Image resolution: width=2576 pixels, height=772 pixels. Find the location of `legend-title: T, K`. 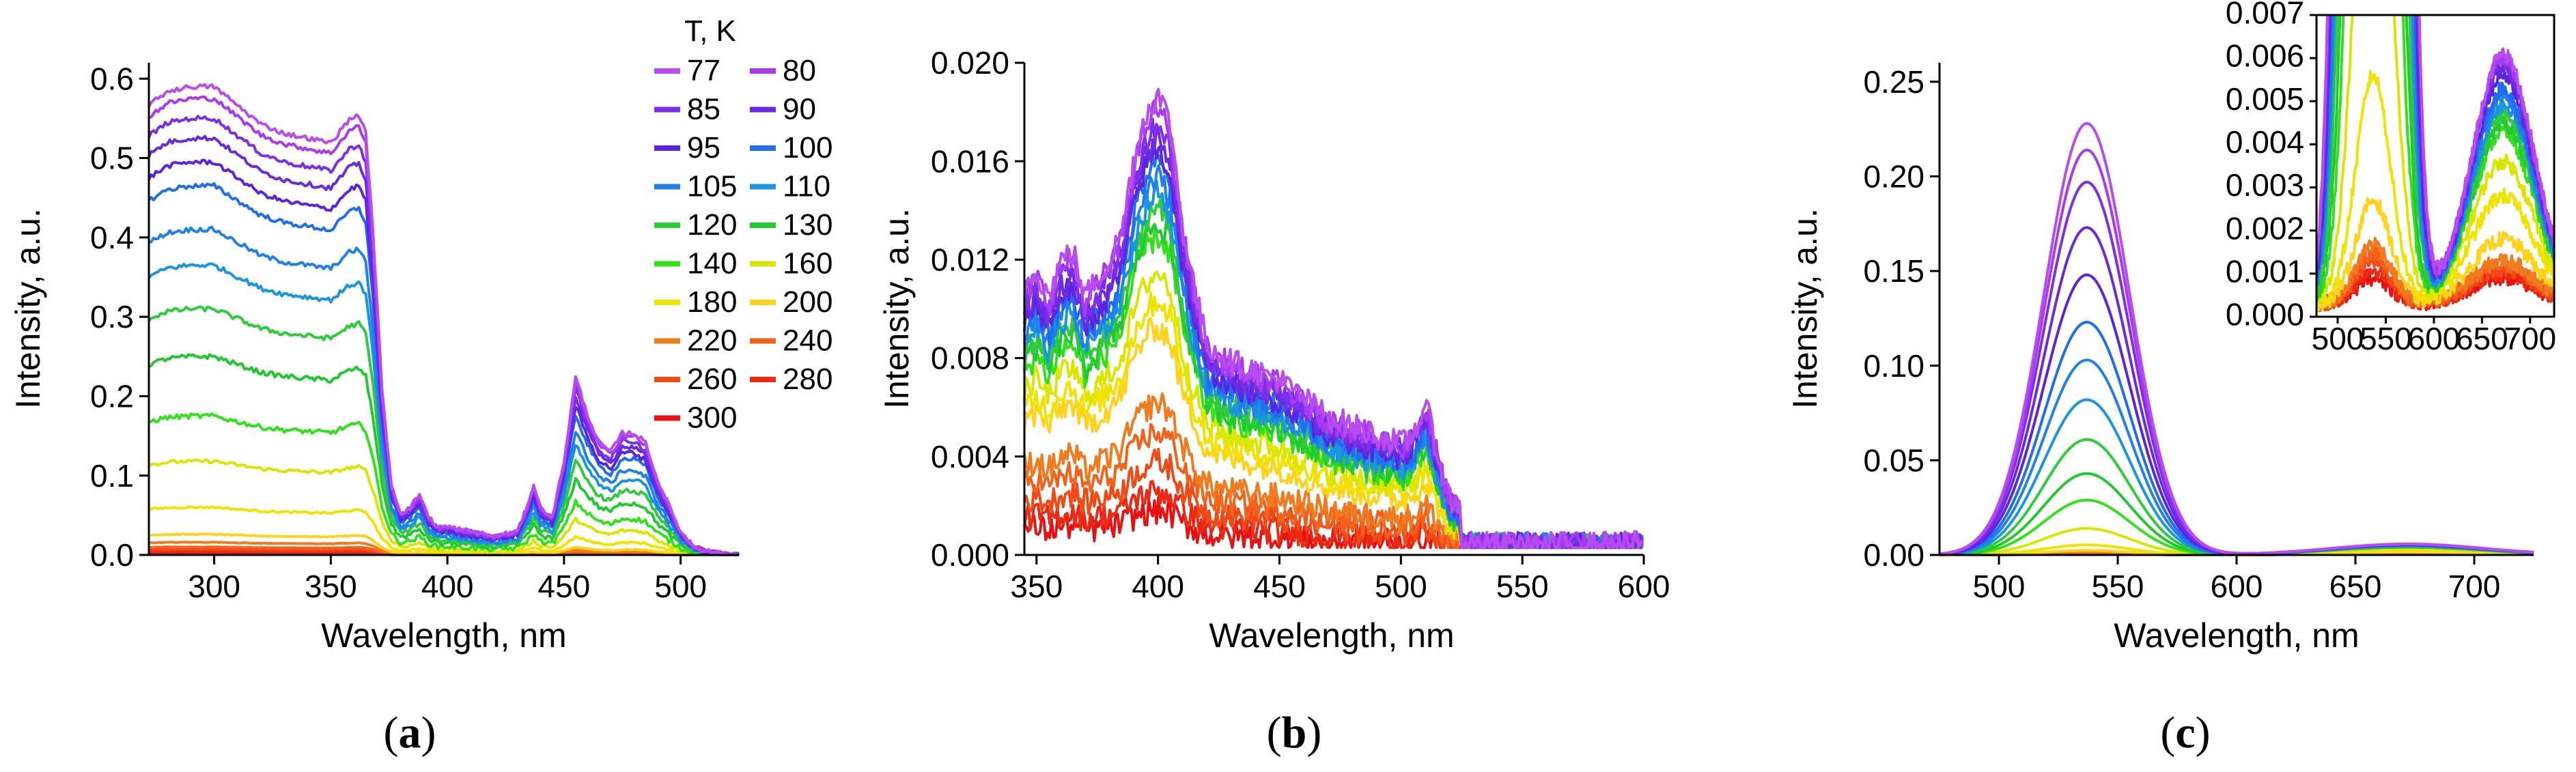

legend-title: T, K is located at coordinates (710, 31).